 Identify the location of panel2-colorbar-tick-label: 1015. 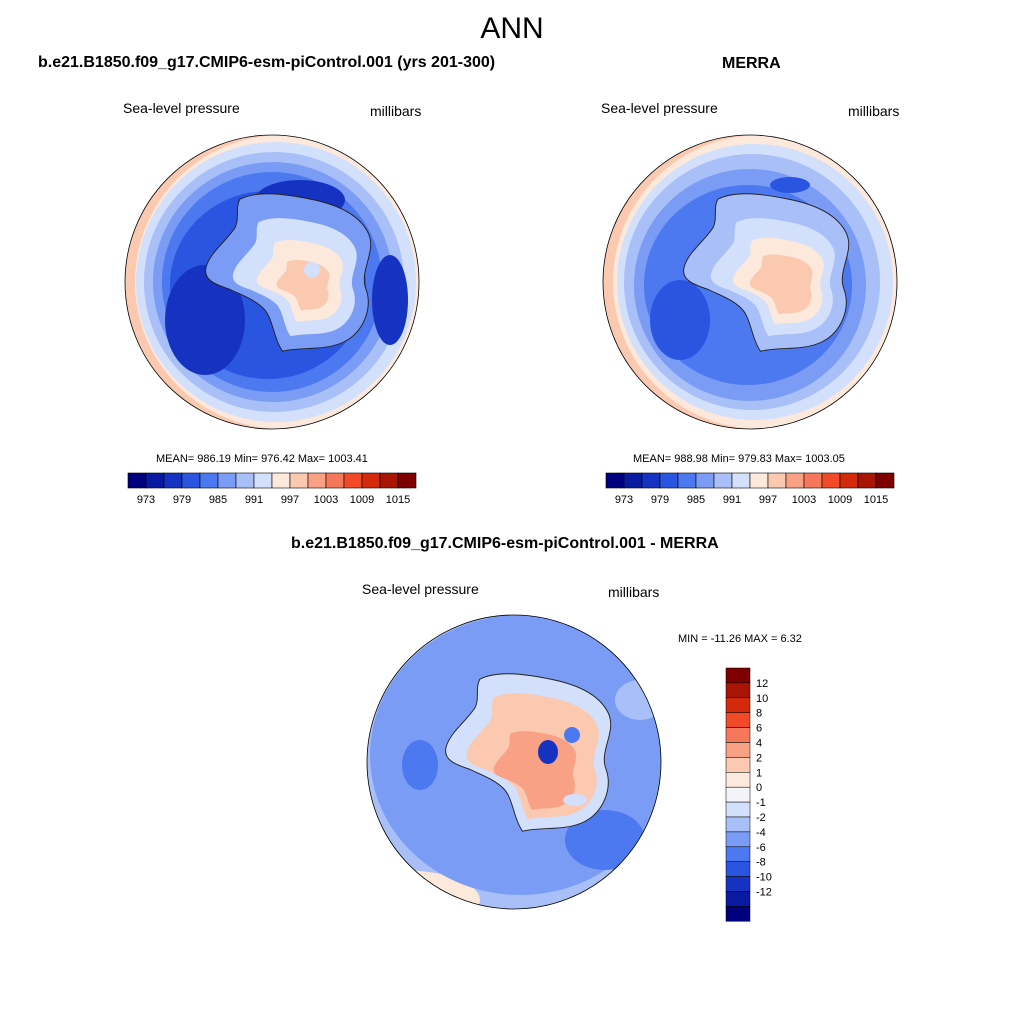
(876, 500).